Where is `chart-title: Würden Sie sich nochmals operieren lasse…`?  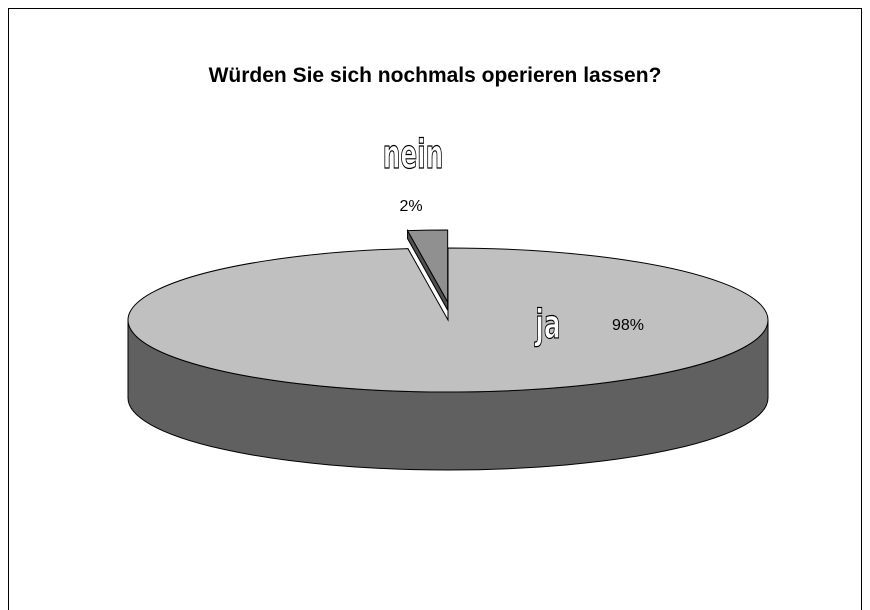 chart-title: Würden Sie sich nochmals operieren lasse… is located at coordinates (435, 75).